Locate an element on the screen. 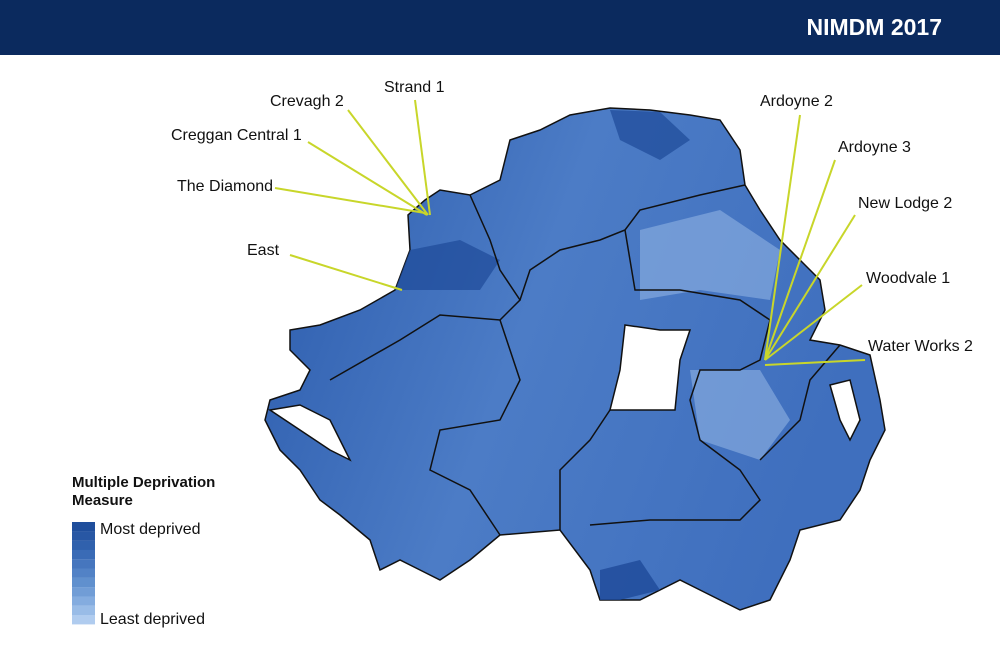  area-label: Water Works 2 is located at coordinates (920, 346).